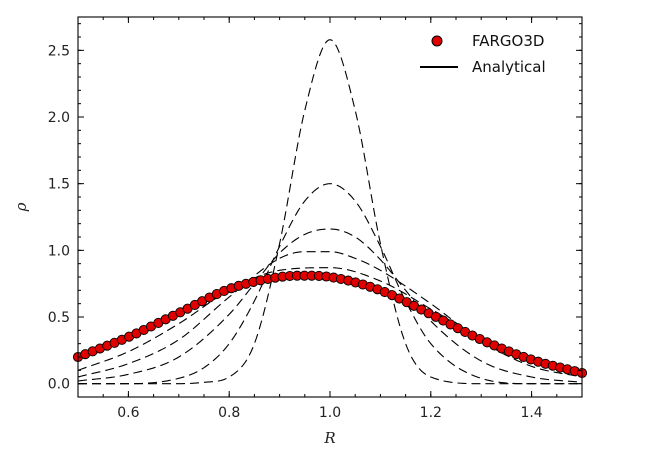  Describe the element at coordinates (59, 51) in the screenshot. I see `y-tick-label: 2.5` at that location.